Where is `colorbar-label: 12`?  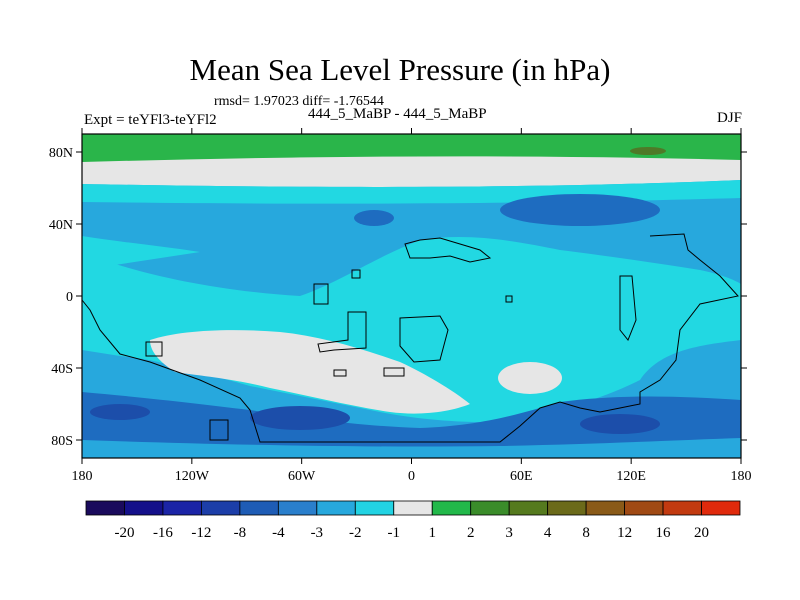 colorbar-label: 12 is located at coordinates (624, 533).